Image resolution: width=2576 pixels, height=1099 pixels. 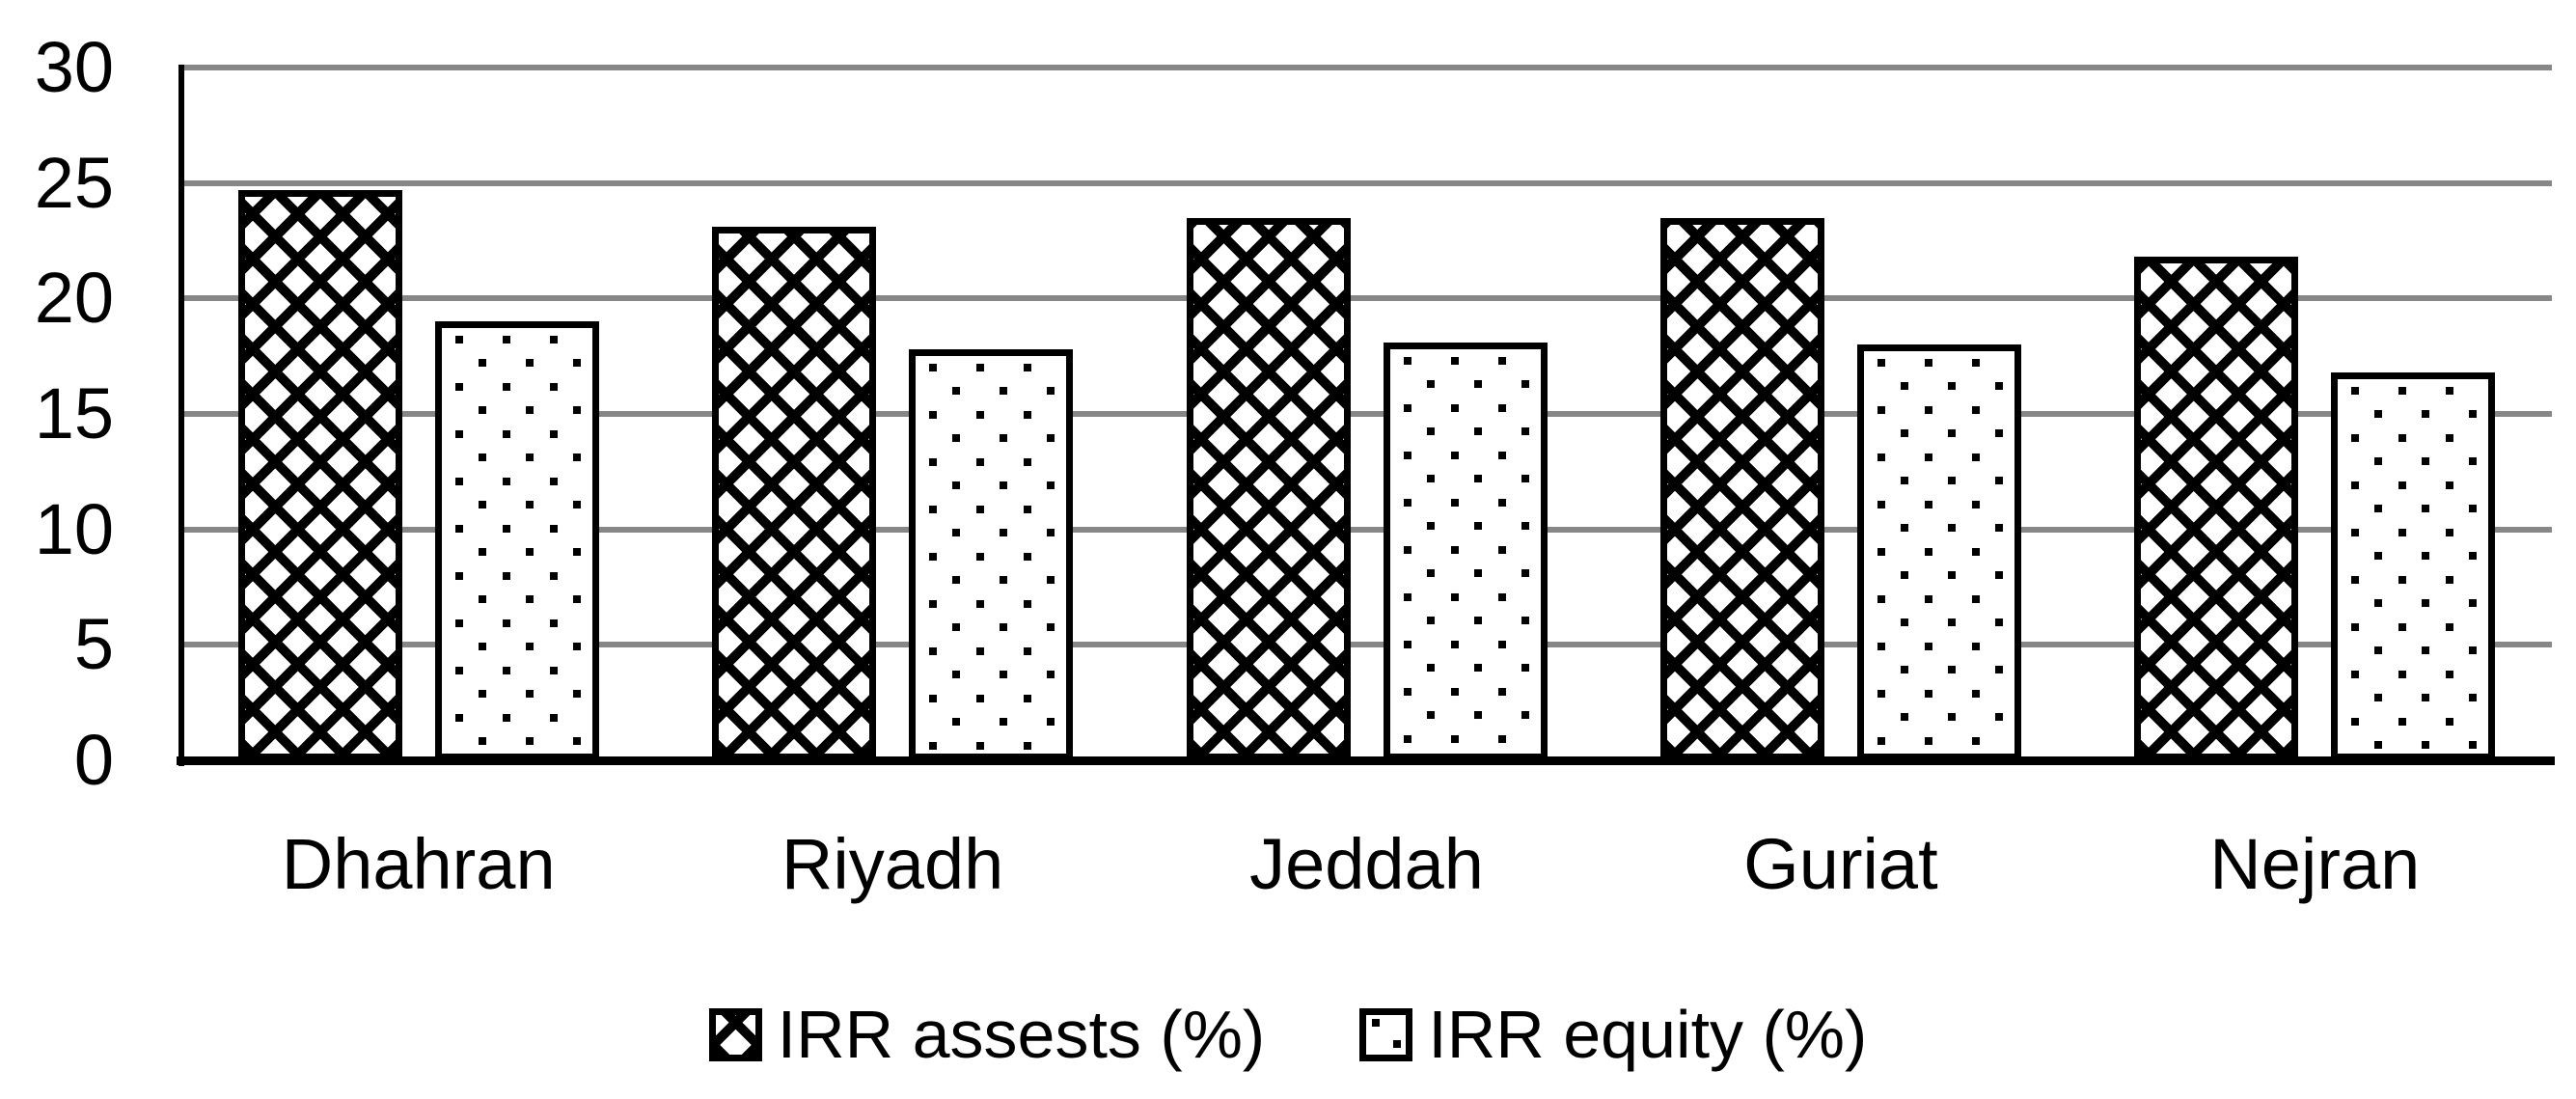 I want to click on bar-irr-assests-dhahran, so click(x=320, y=474).